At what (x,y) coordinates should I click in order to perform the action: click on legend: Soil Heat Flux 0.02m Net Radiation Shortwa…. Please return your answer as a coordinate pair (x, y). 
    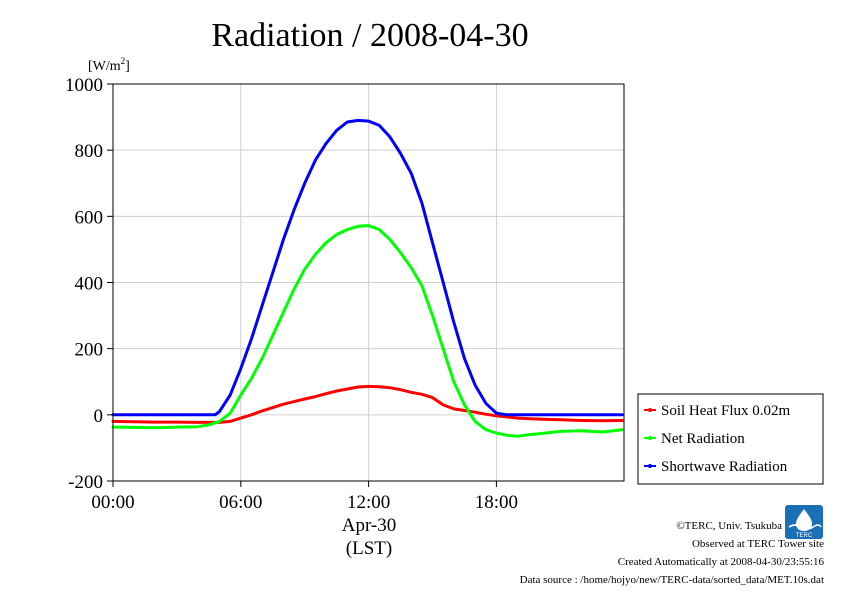
    Looking at the image, I should click on (730, 439).